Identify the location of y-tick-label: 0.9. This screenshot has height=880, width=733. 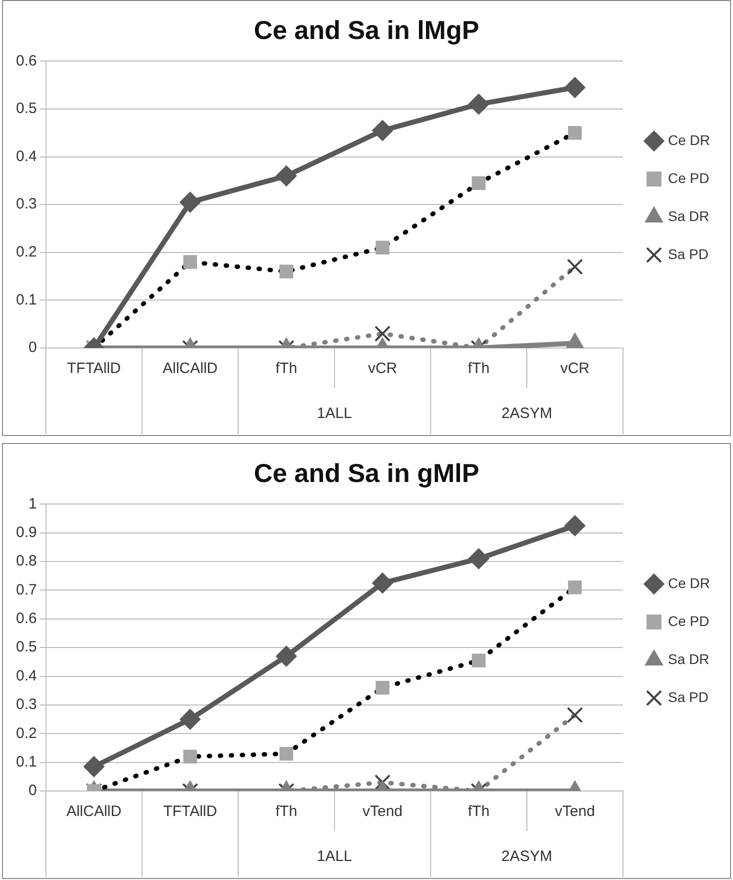
(26, 533).